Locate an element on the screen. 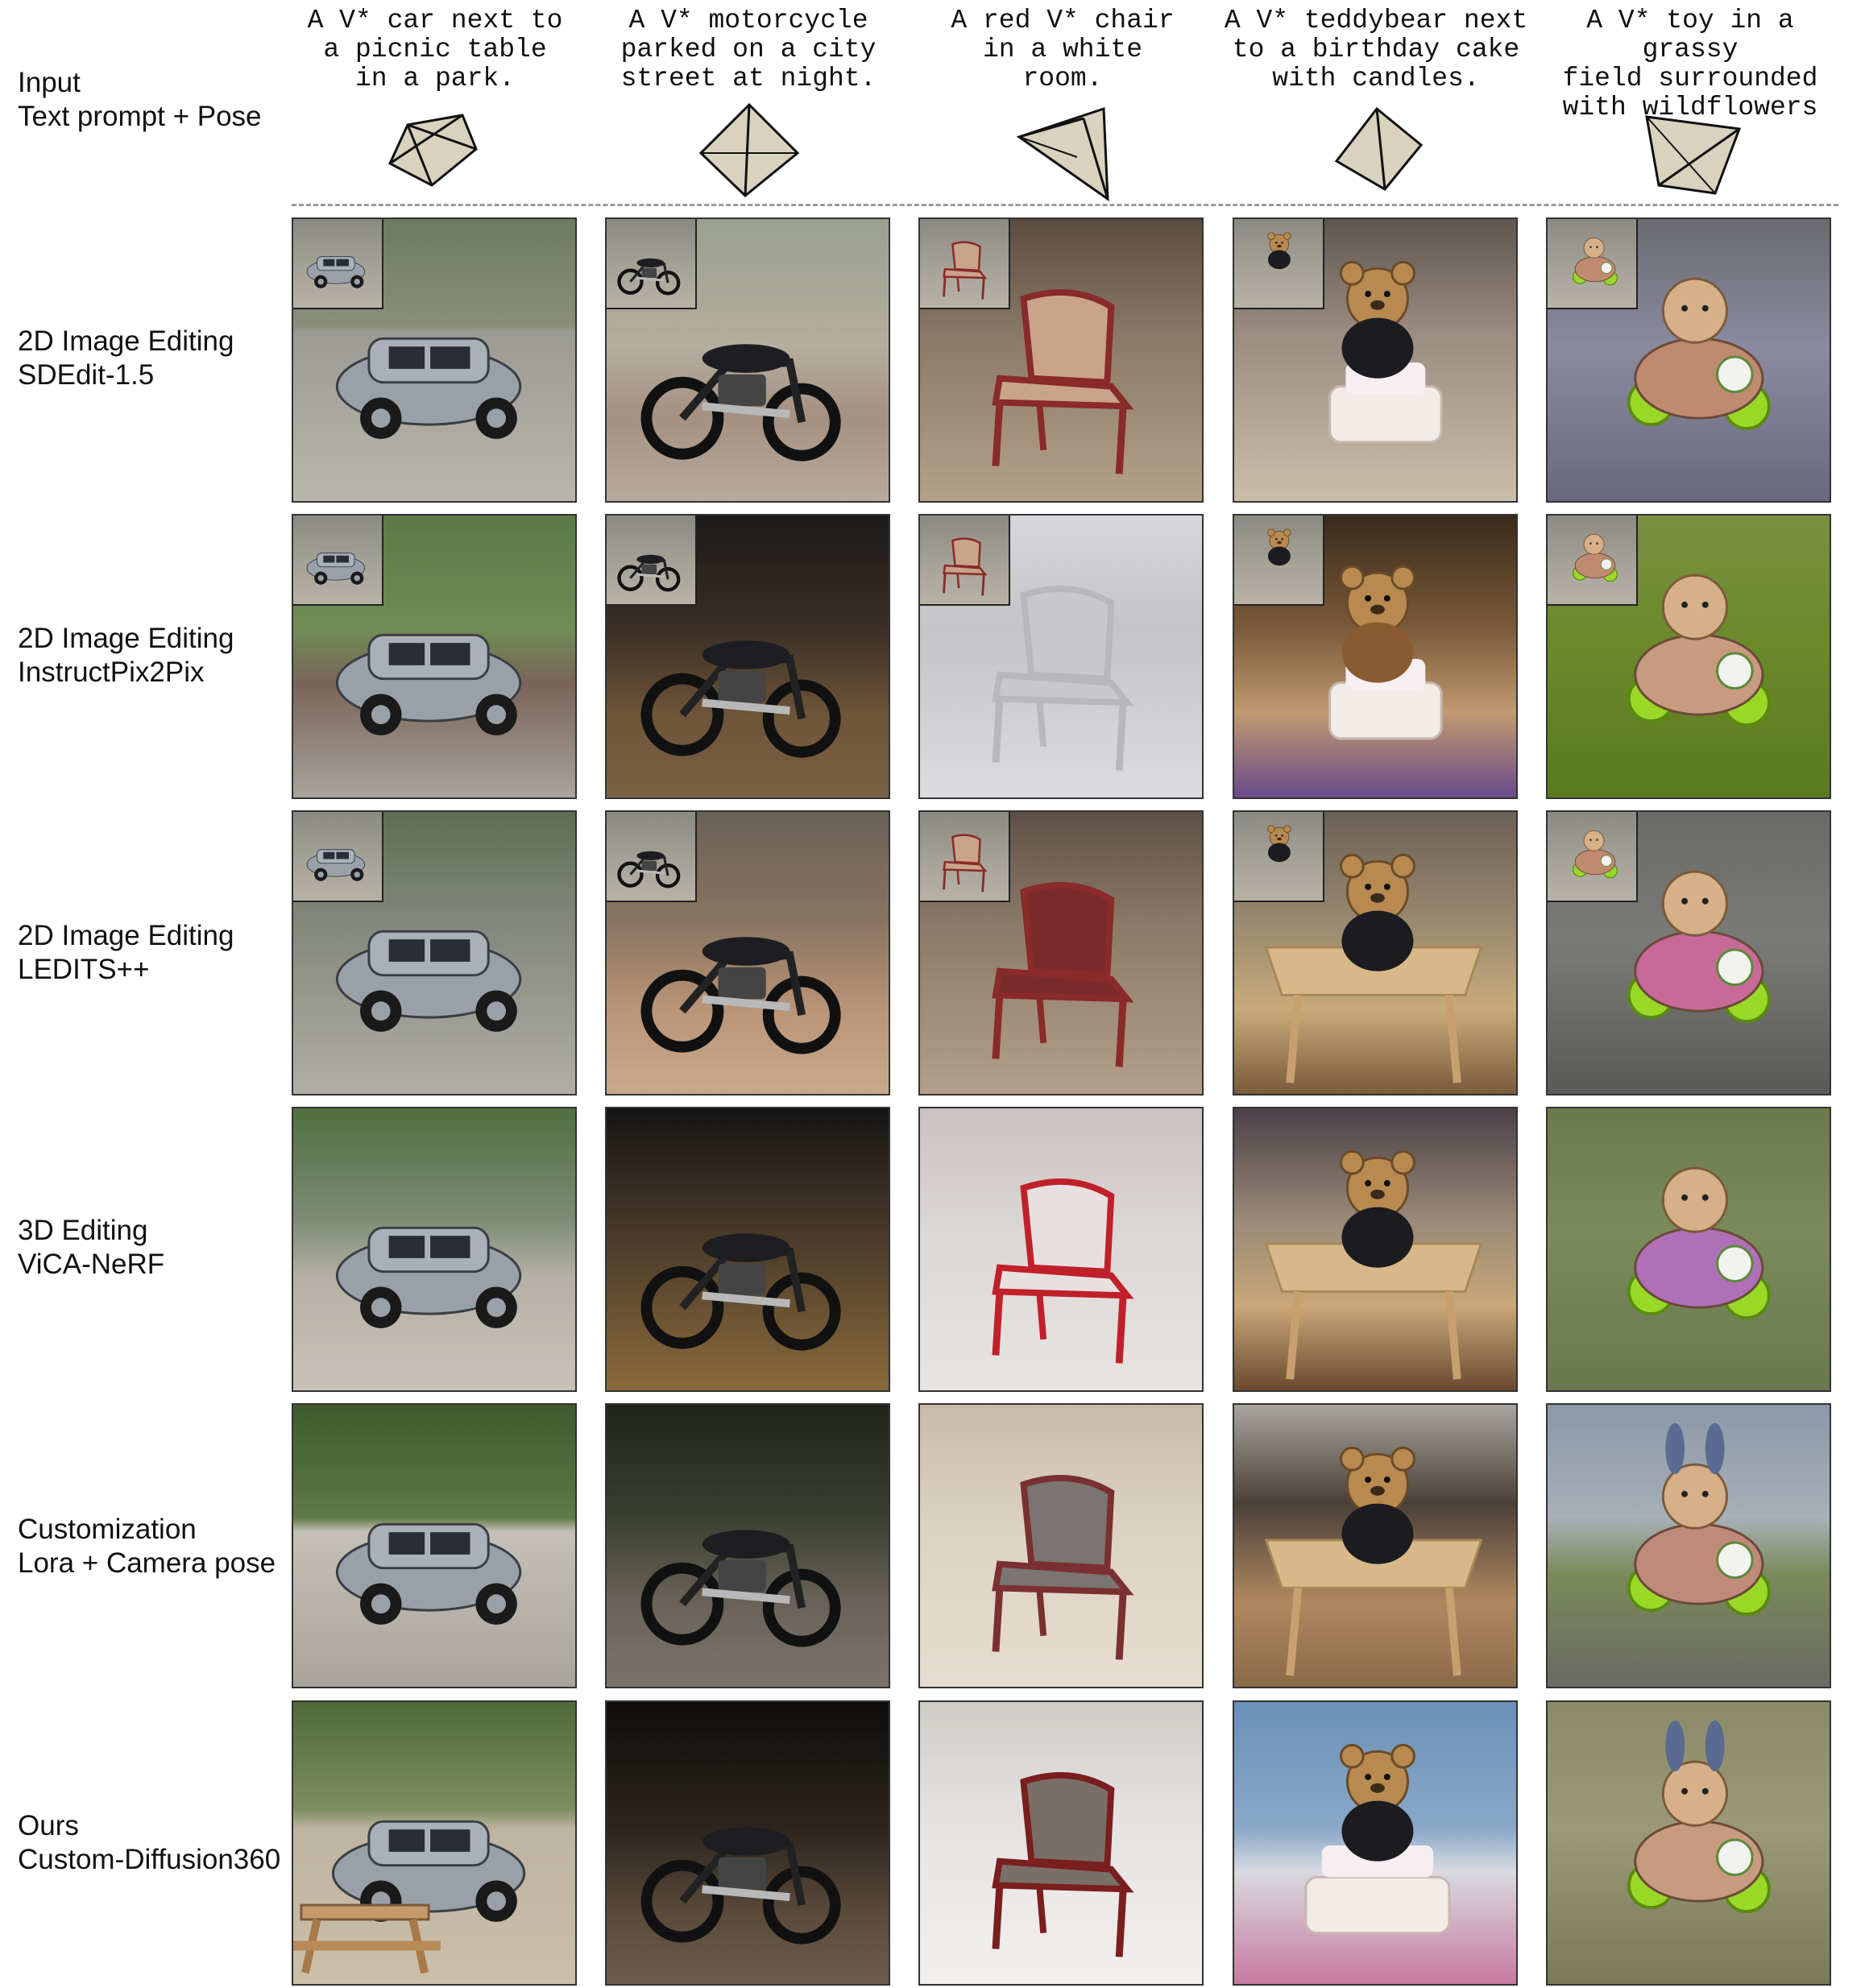 This screenshot has height=1988, width=1865. result-image-chair-ours is located at coordinates (1061, 1843).